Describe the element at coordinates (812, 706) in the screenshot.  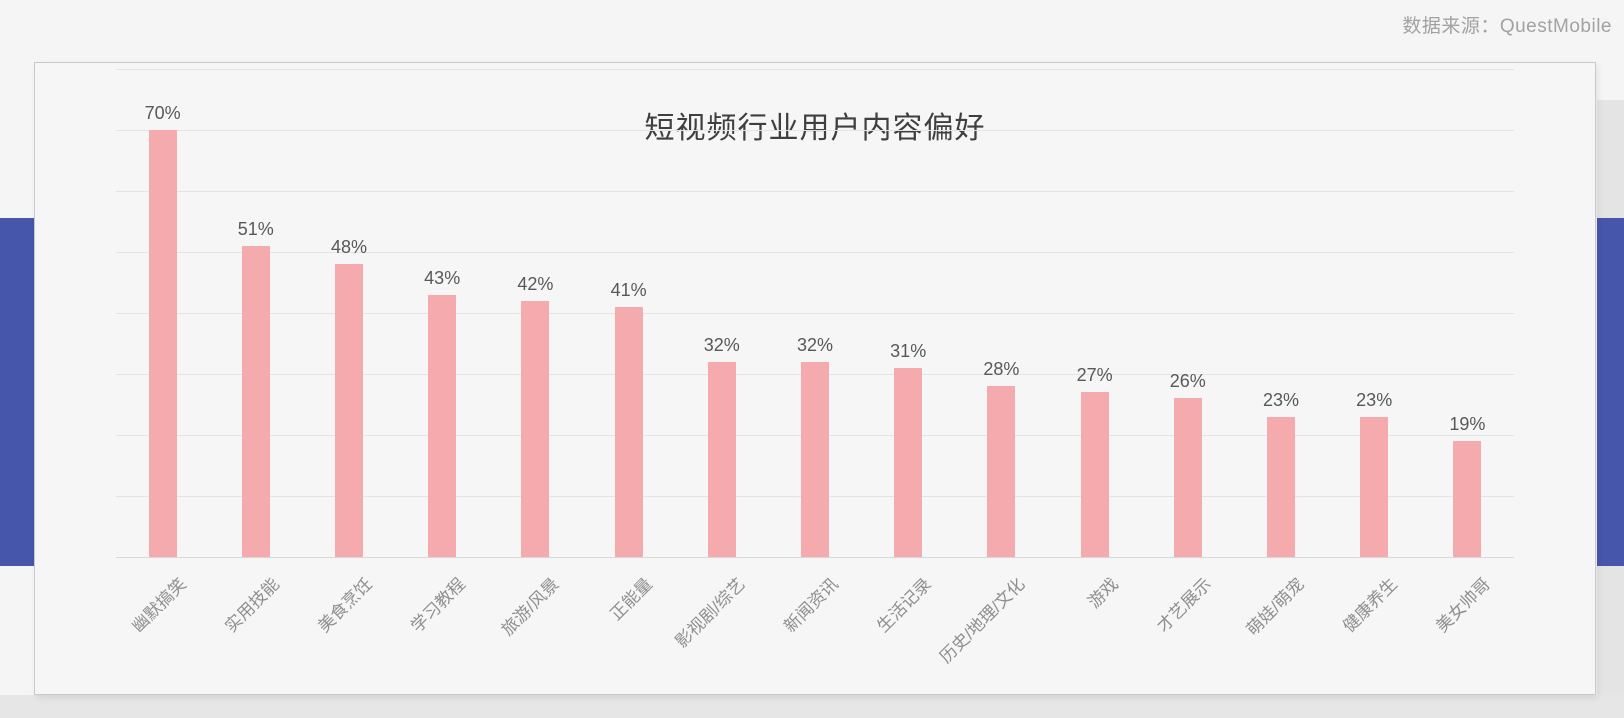
I see `card-shadow-bottom` at that location.